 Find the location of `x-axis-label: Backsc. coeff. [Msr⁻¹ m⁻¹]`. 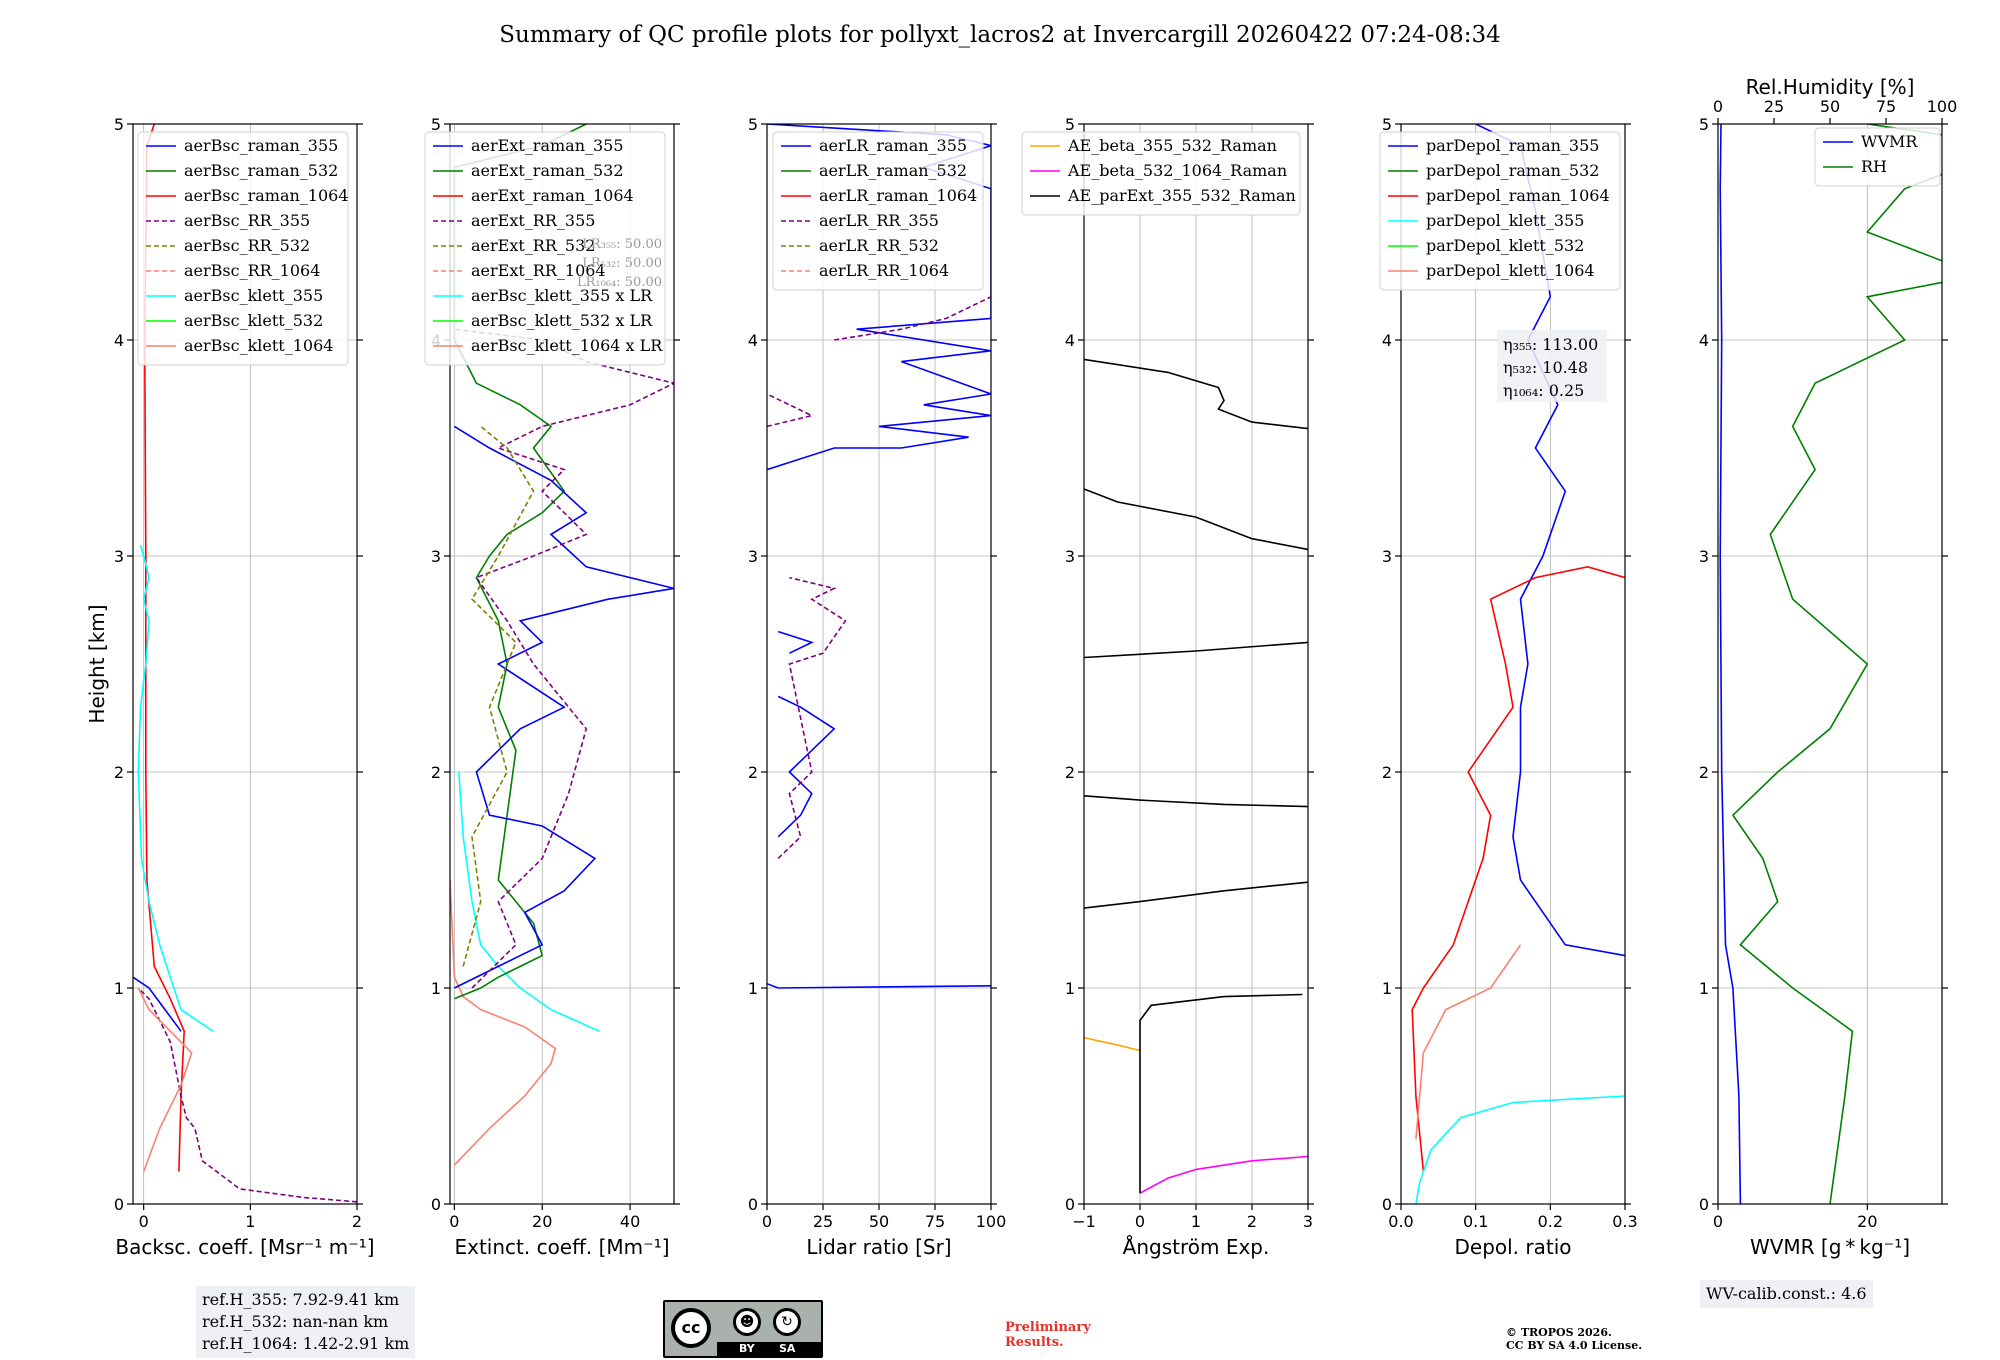

x-axis-label: Backsc. coeff. [Msr⁻¹ m⁻¹] is located at coordinates (244, 1247).